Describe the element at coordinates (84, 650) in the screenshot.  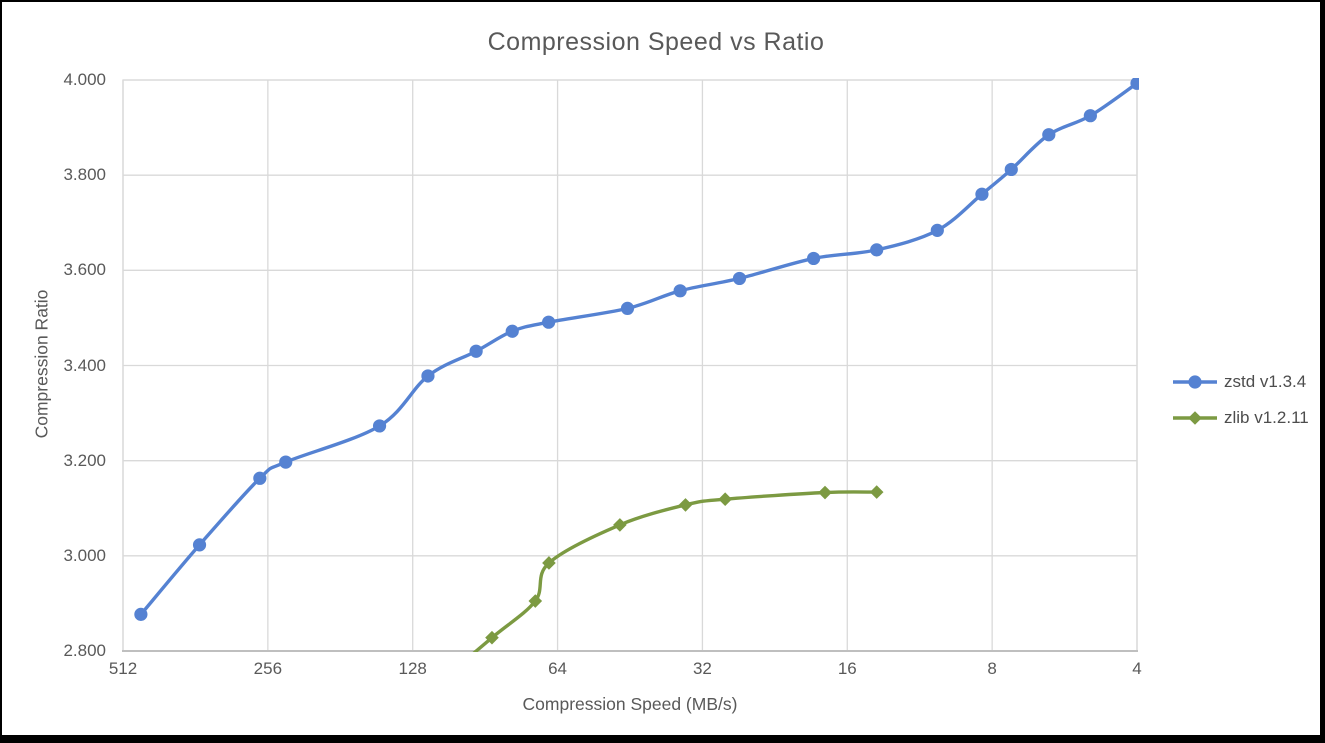
I see `y-tick-label: 2.800` at that location.